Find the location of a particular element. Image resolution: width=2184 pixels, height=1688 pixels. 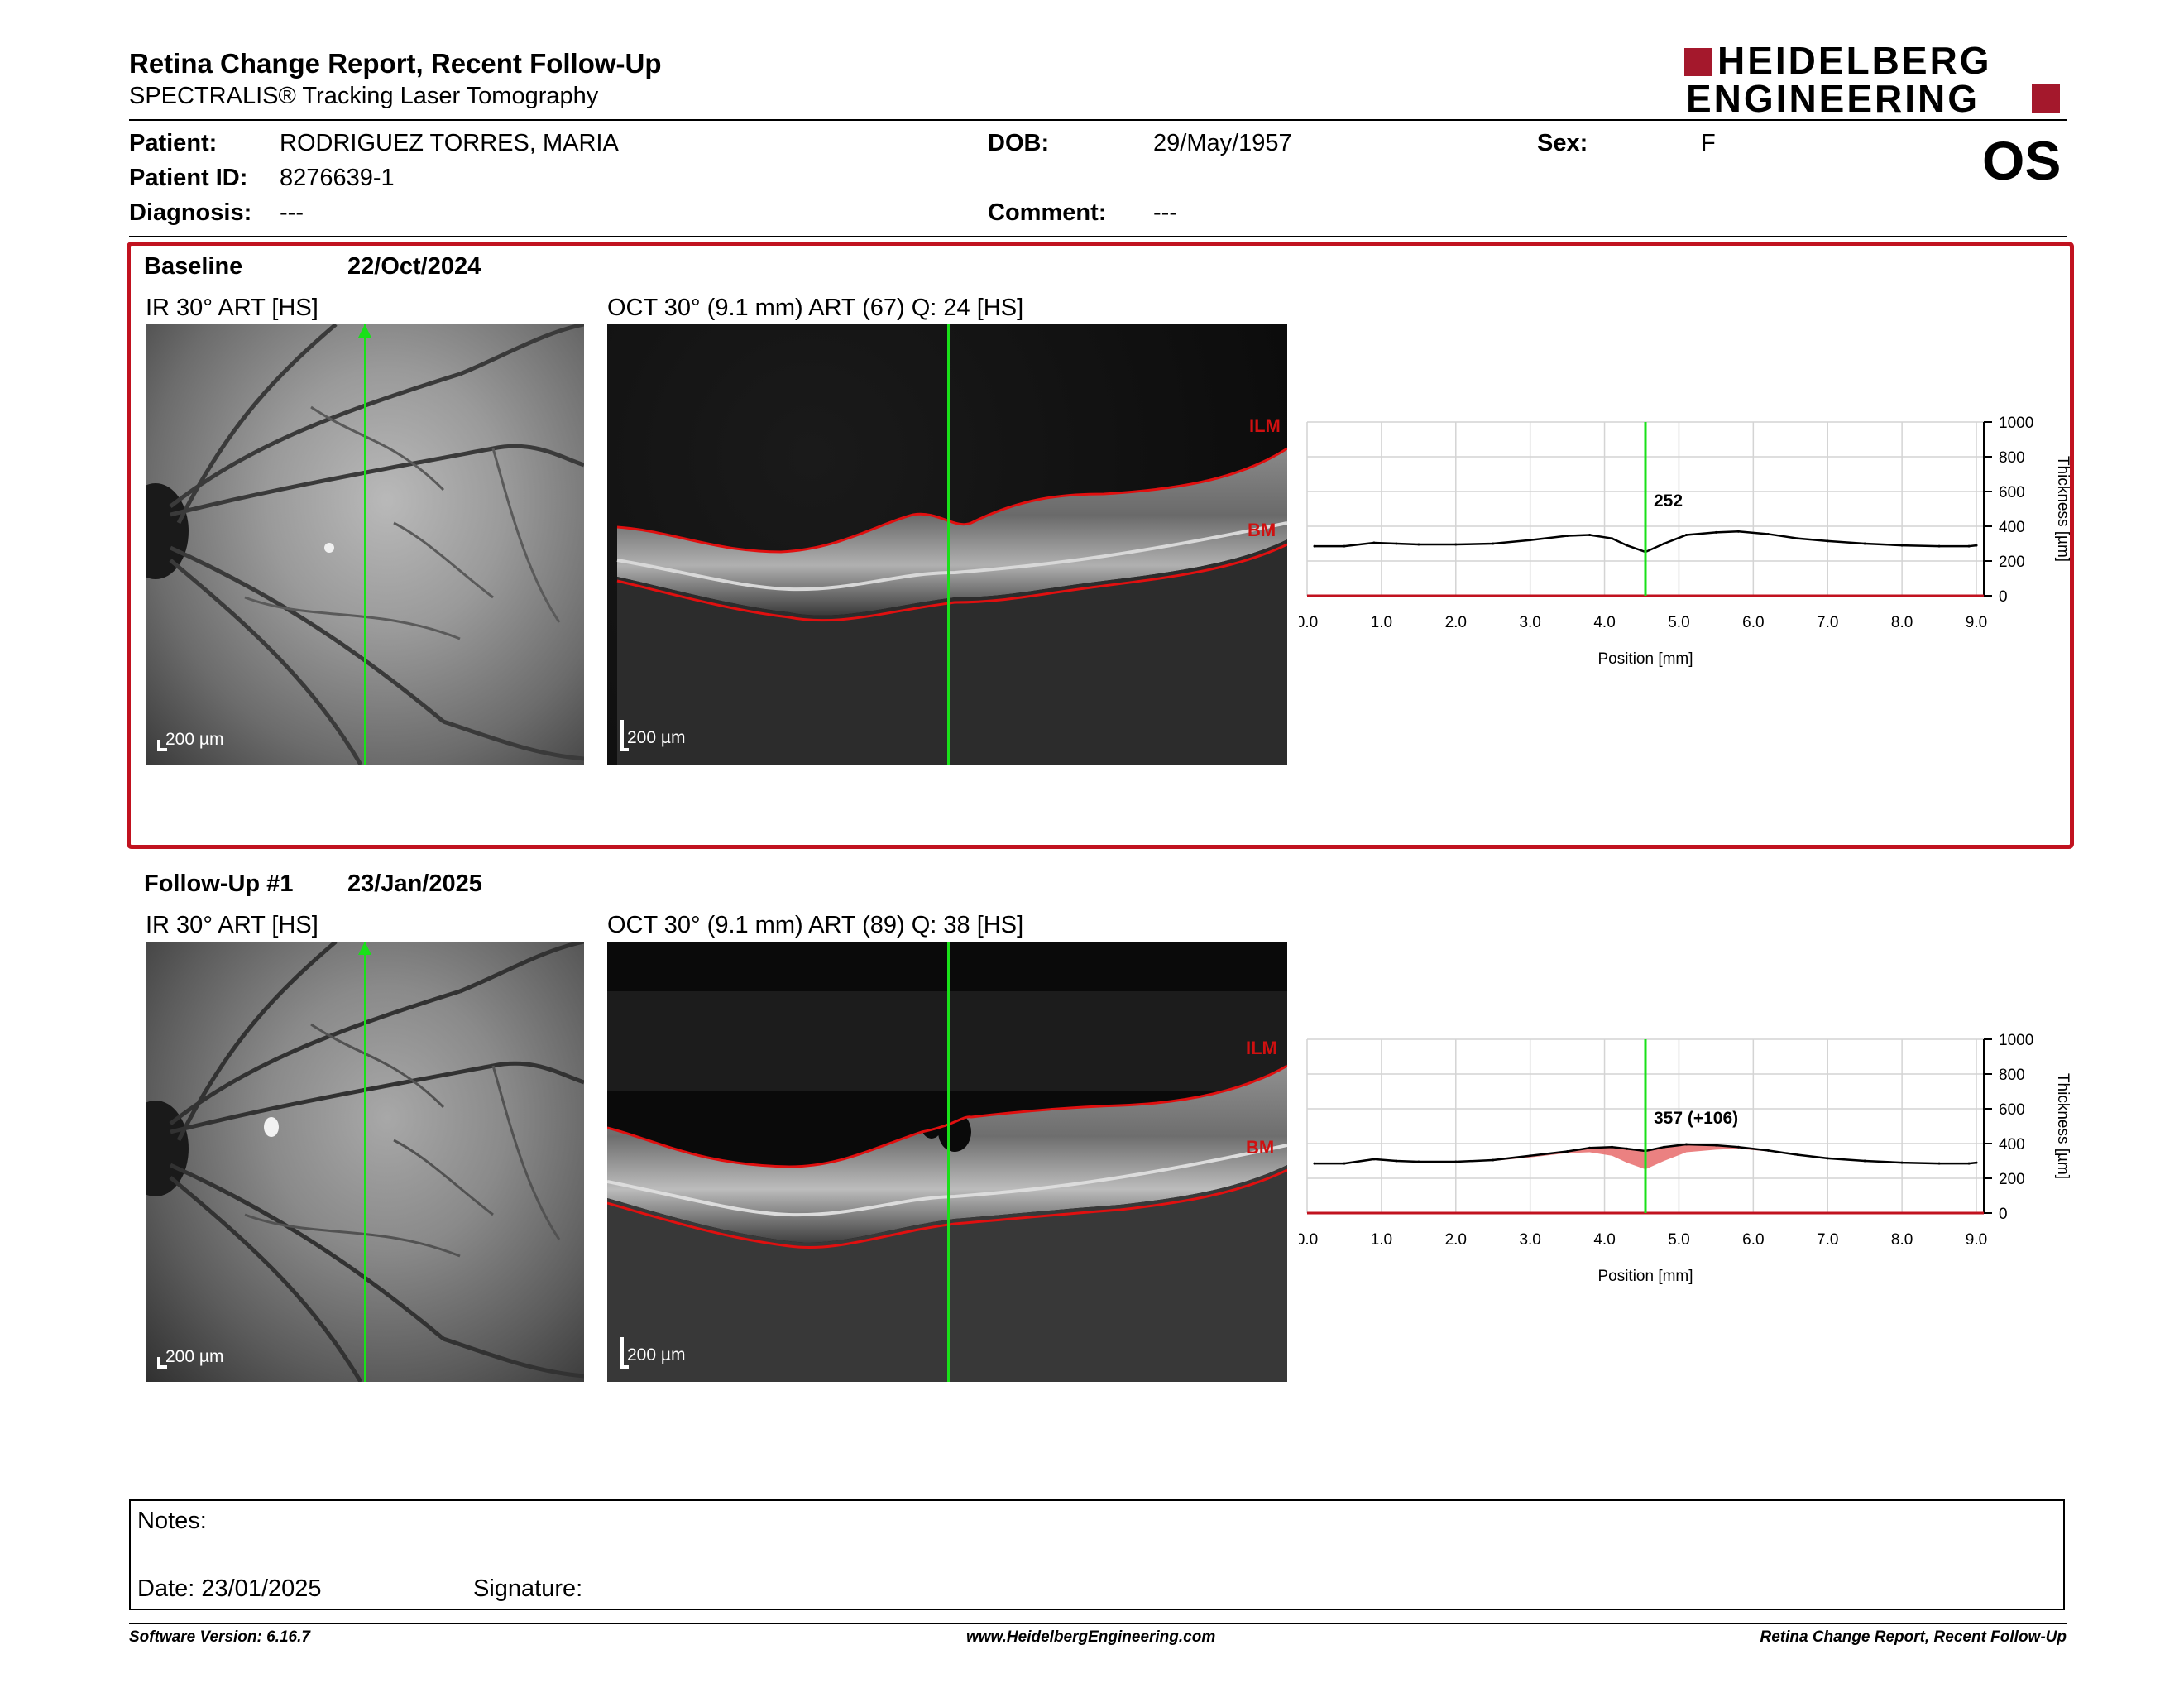

followup-bm-label: BM is located at coordinates (1260, 1147).